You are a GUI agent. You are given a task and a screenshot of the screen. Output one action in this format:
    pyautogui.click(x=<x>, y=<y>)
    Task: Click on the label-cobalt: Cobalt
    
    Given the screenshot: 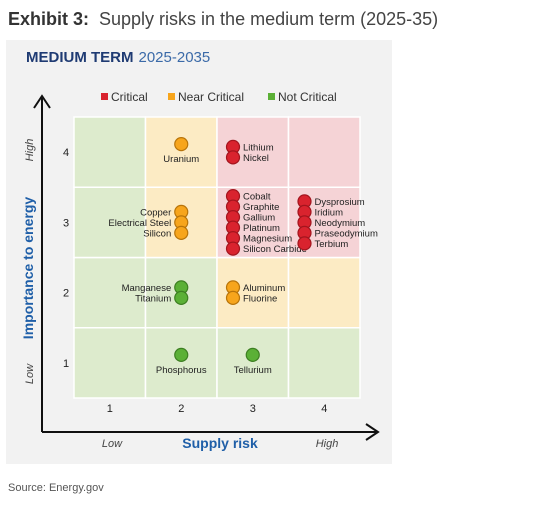 What is the action you would take?
    pyautogui.click(x=257, y=197)
    